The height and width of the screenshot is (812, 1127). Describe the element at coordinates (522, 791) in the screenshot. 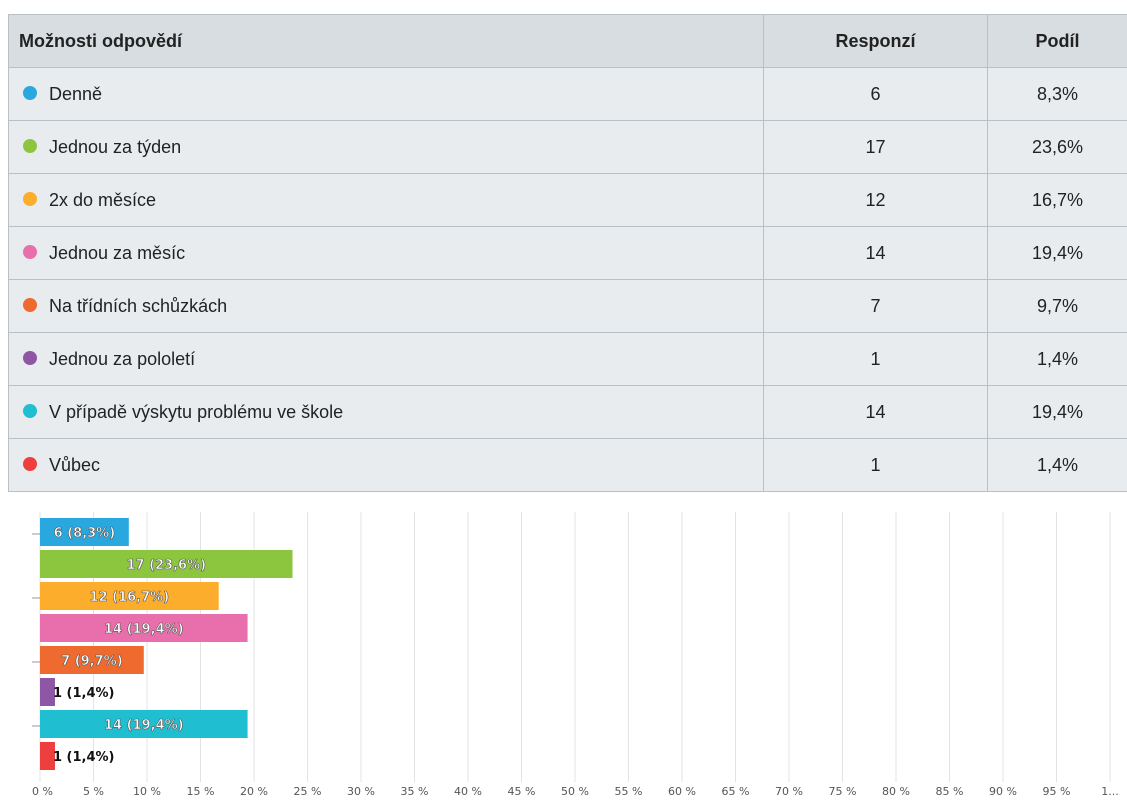

I see `x-tick-label: 45 %` at that location.